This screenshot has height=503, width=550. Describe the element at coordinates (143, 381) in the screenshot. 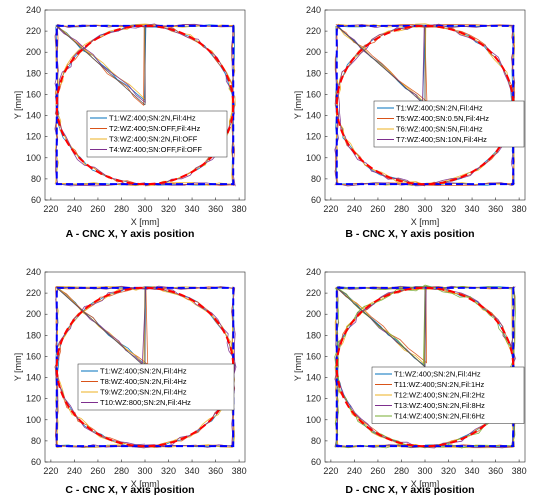

I see `legend-label: T8:WZ:400;SN:2N,Fil:4Hz` at that location.